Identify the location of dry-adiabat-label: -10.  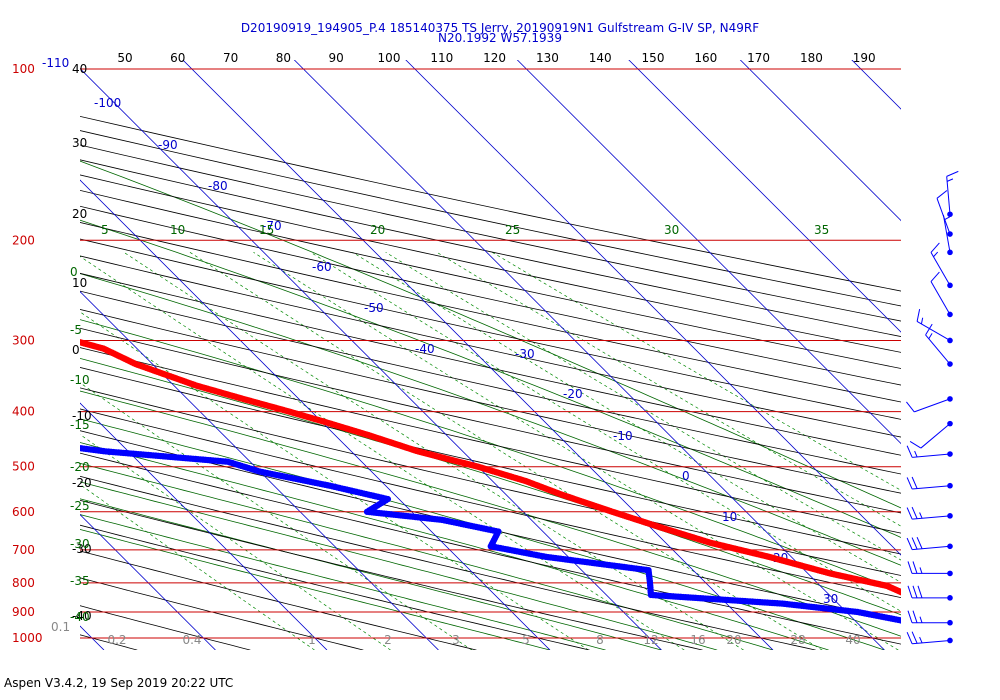
(80, 380).